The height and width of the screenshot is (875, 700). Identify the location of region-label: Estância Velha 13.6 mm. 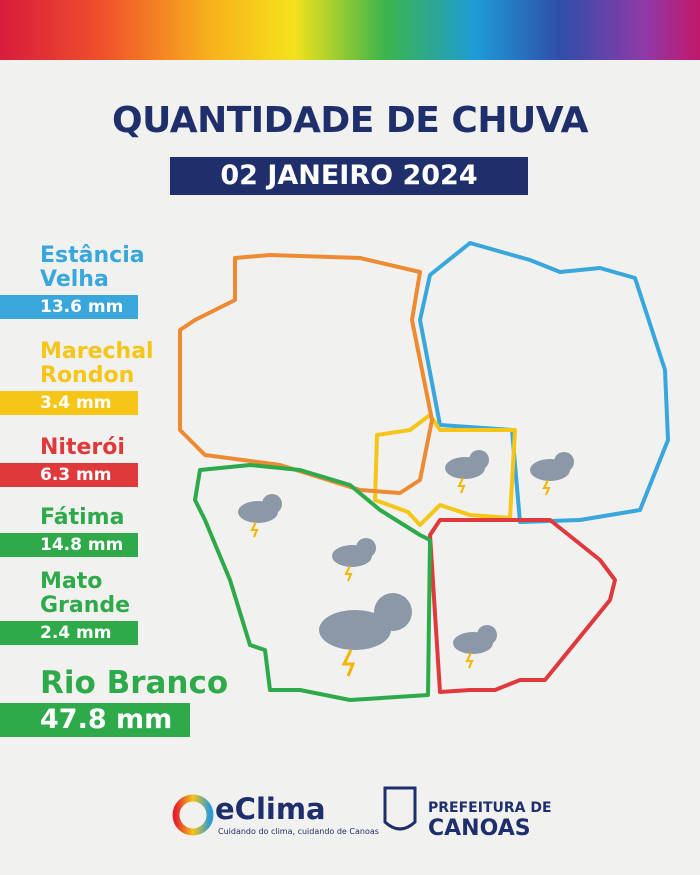
(72, 281).